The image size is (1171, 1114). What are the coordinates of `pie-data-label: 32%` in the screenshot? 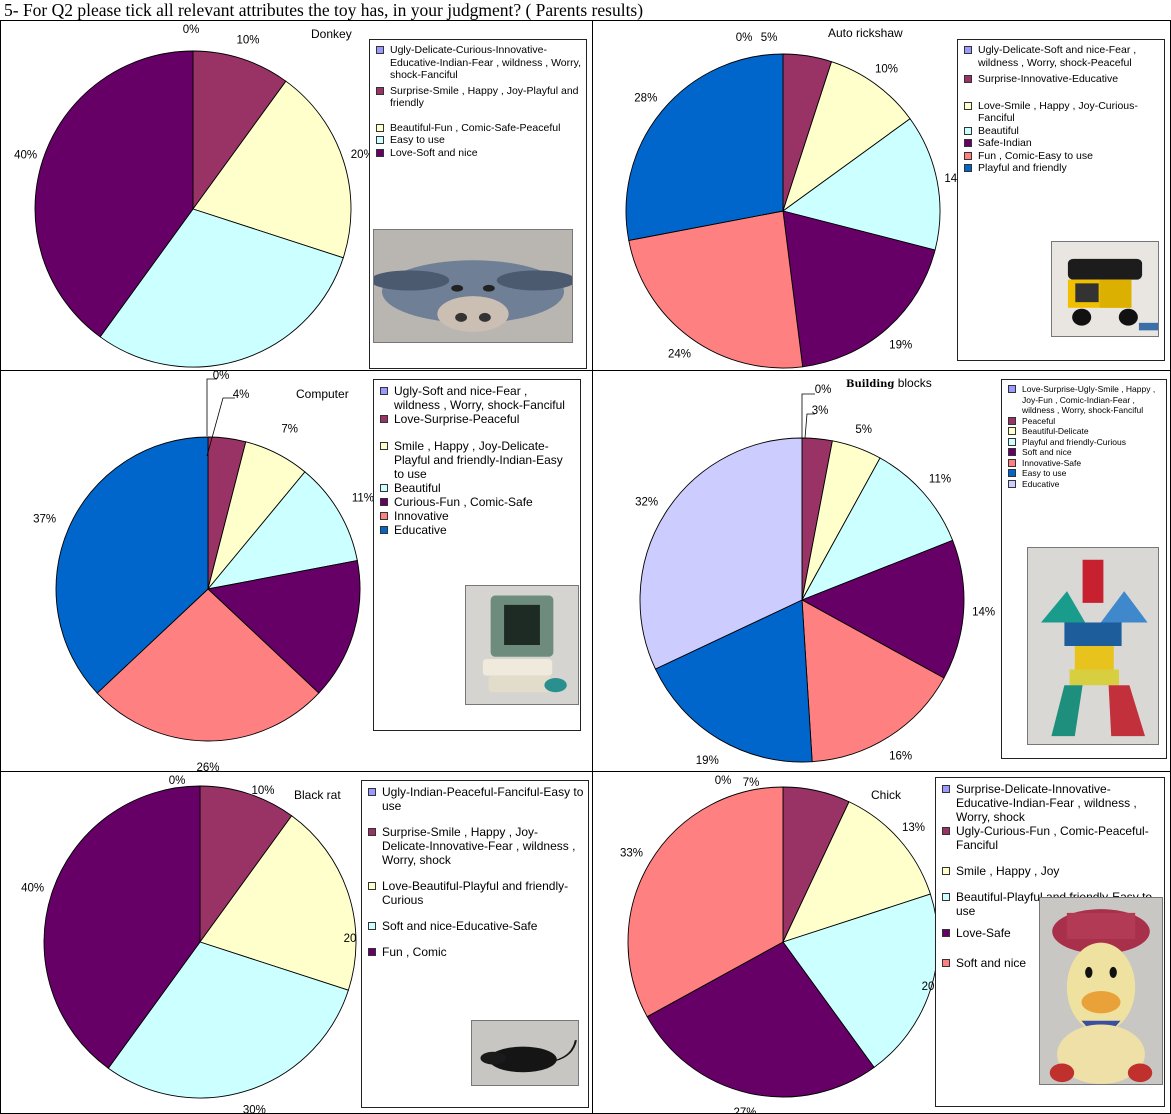 It's located at (646, 502).